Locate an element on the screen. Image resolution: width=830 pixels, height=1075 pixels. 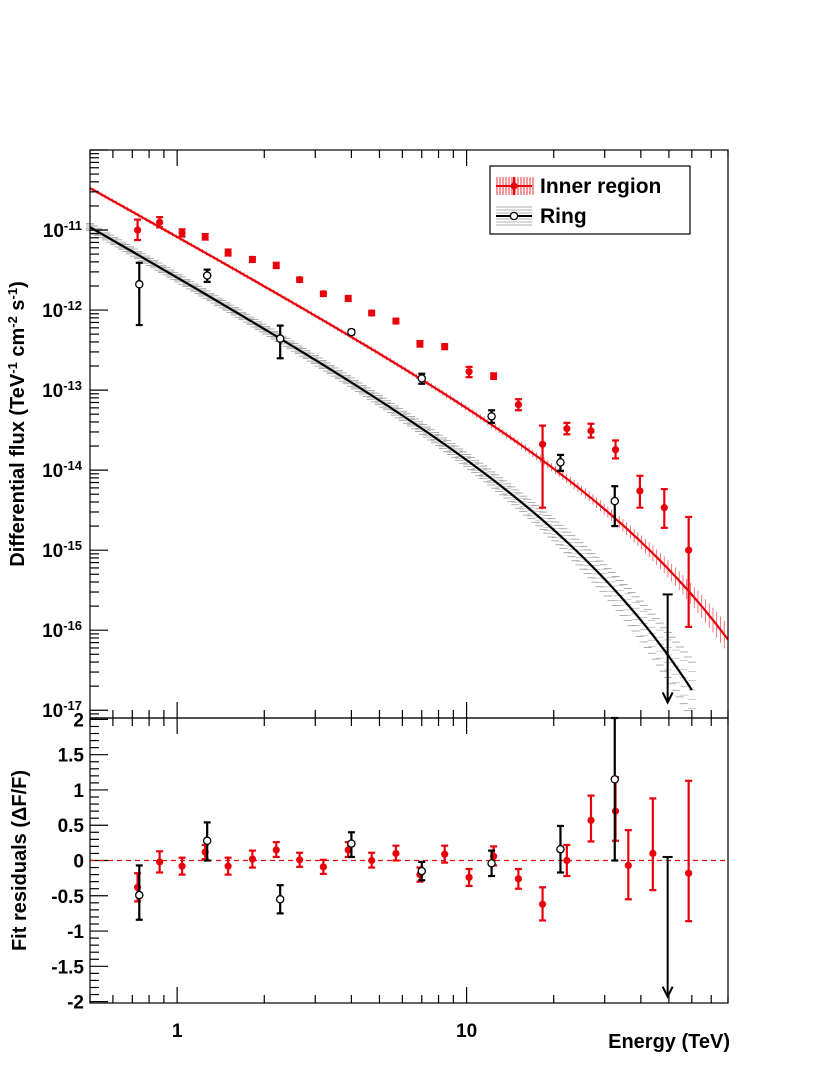
y-tick-label: -2 is located at coordinates (75, 1003).